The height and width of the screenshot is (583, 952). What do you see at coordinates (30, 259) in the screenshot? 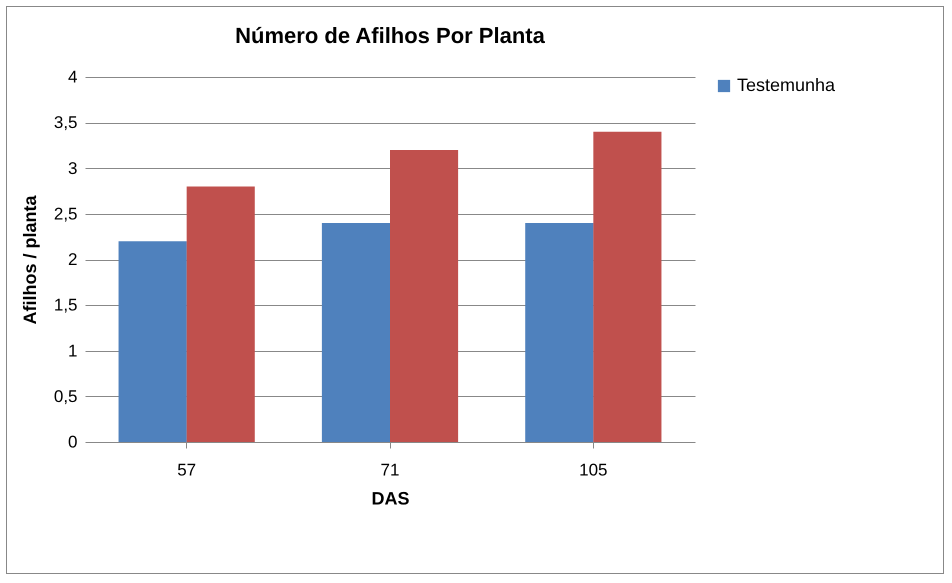
I see `y-axis-title: Afilhos / planta` at bounding box center [30, 259].